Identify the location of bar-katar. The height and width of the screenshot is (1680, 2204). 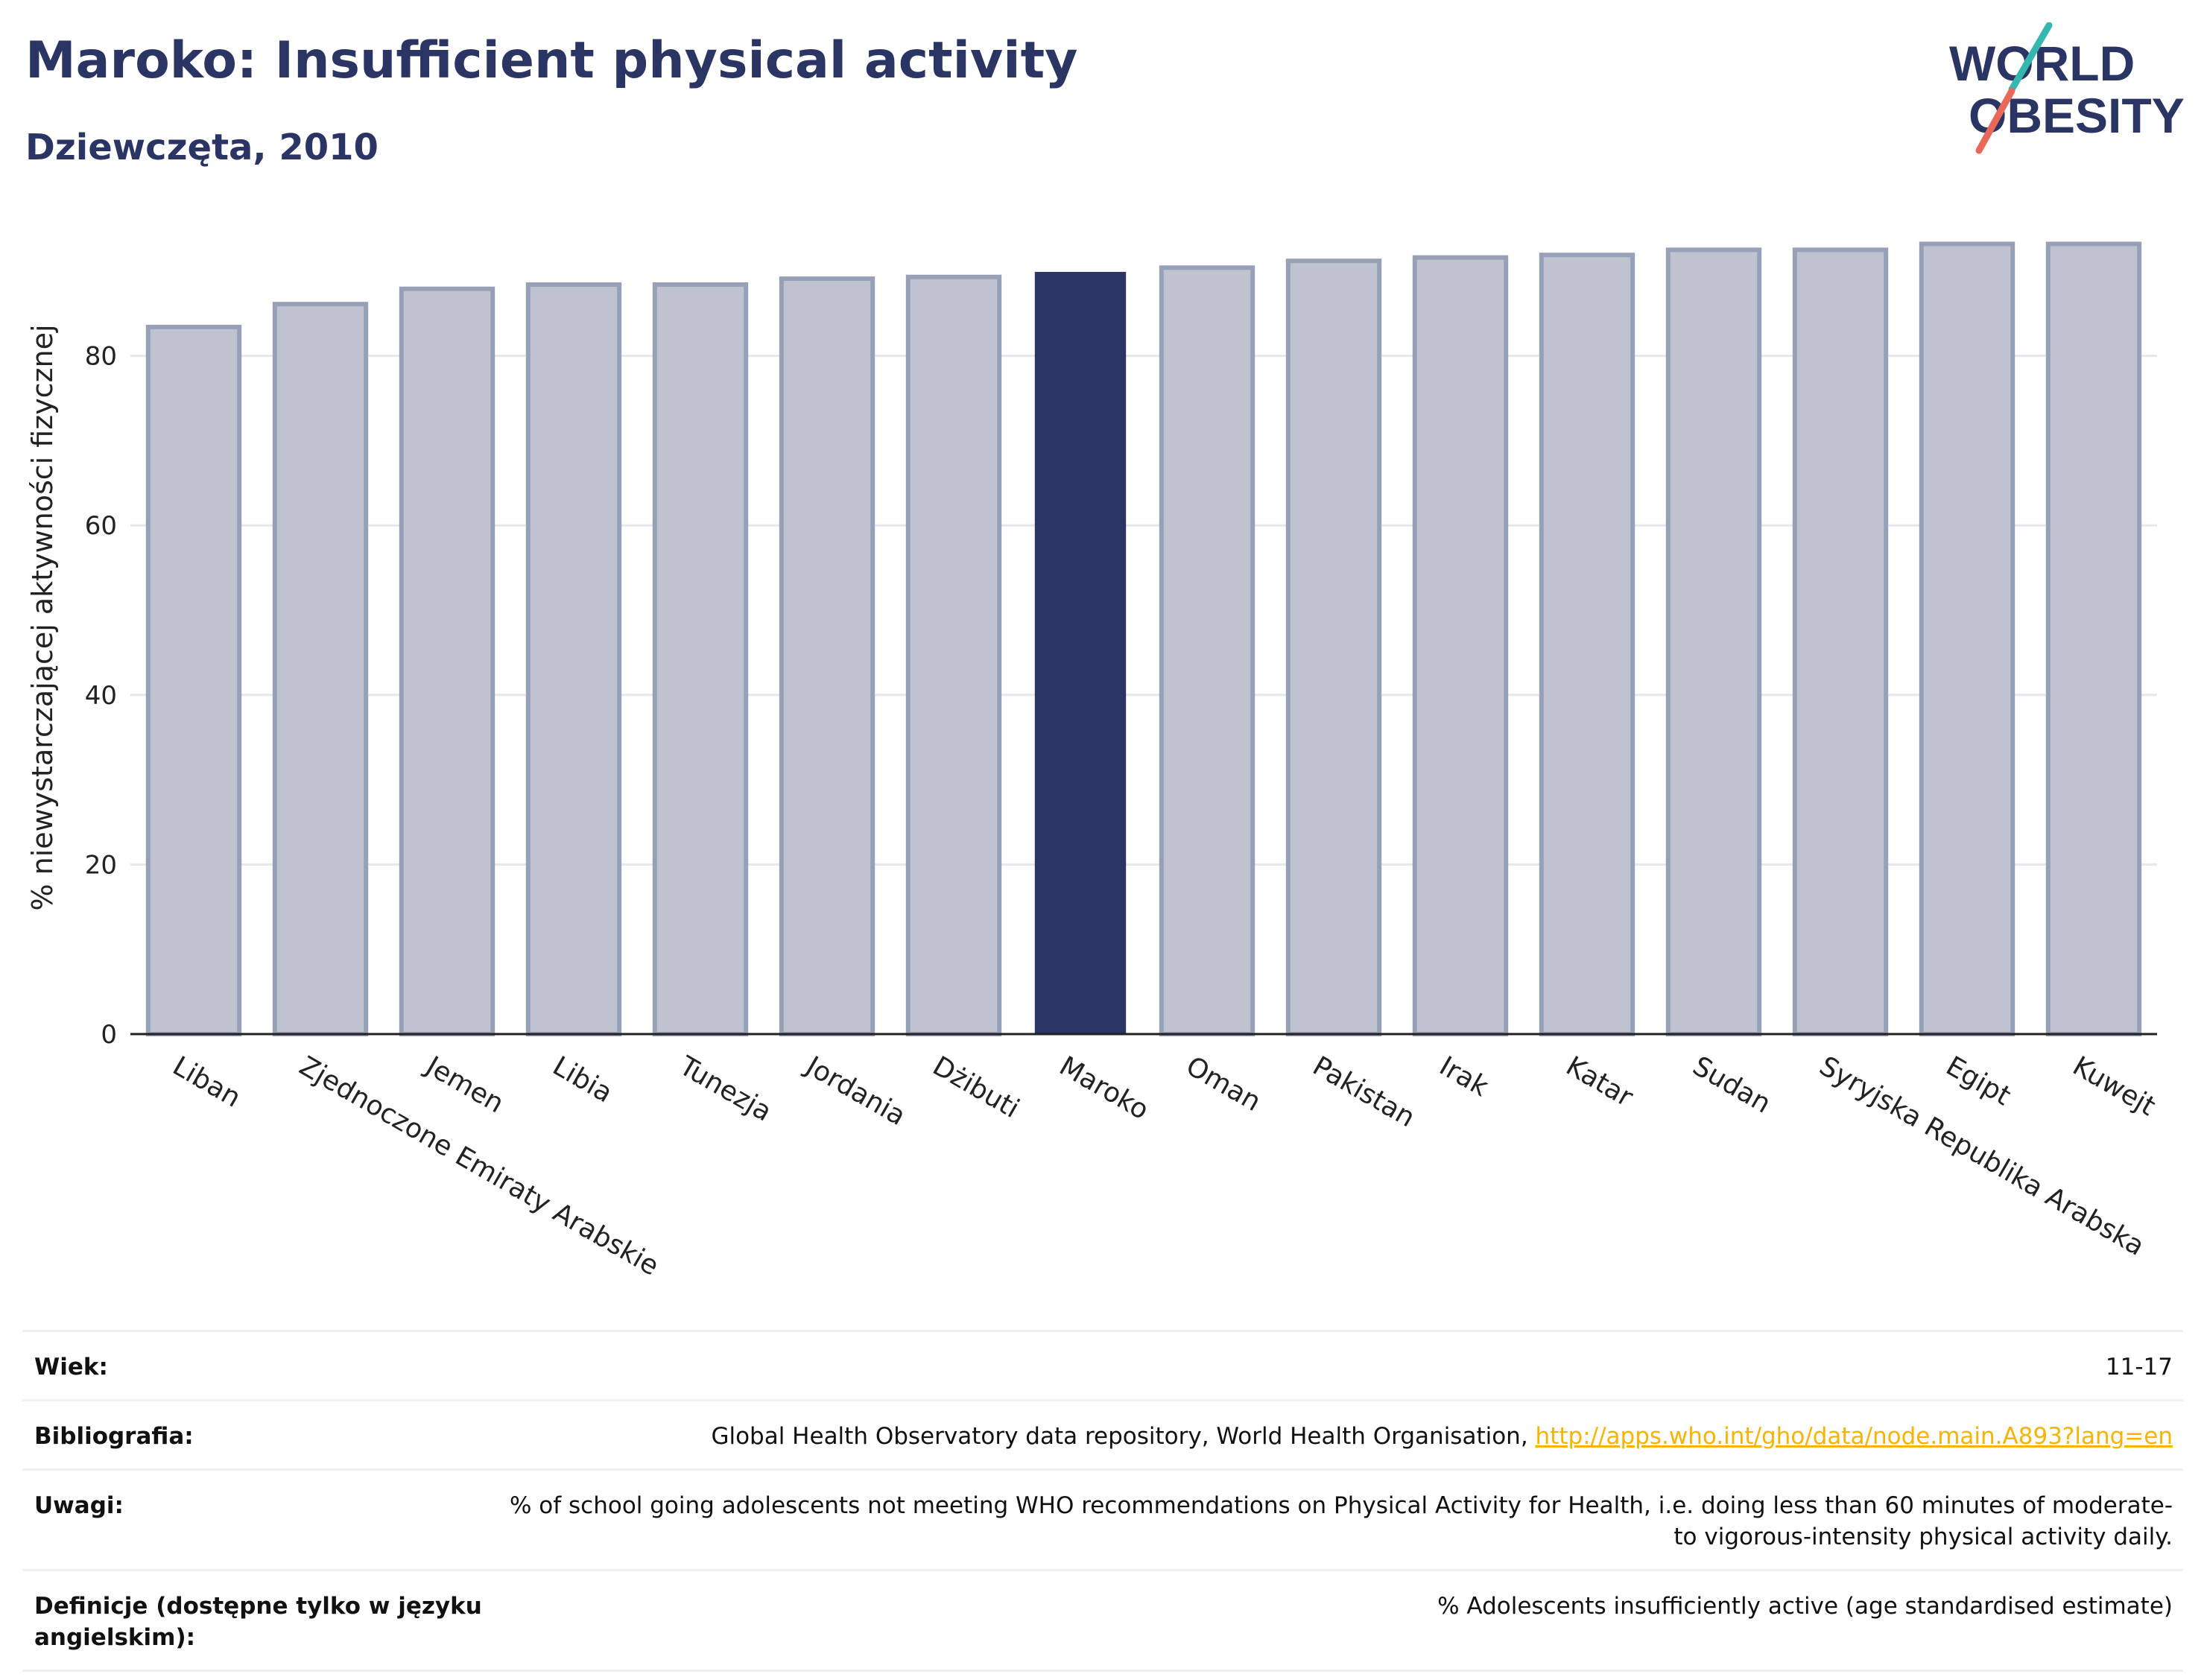
(1587, 645).